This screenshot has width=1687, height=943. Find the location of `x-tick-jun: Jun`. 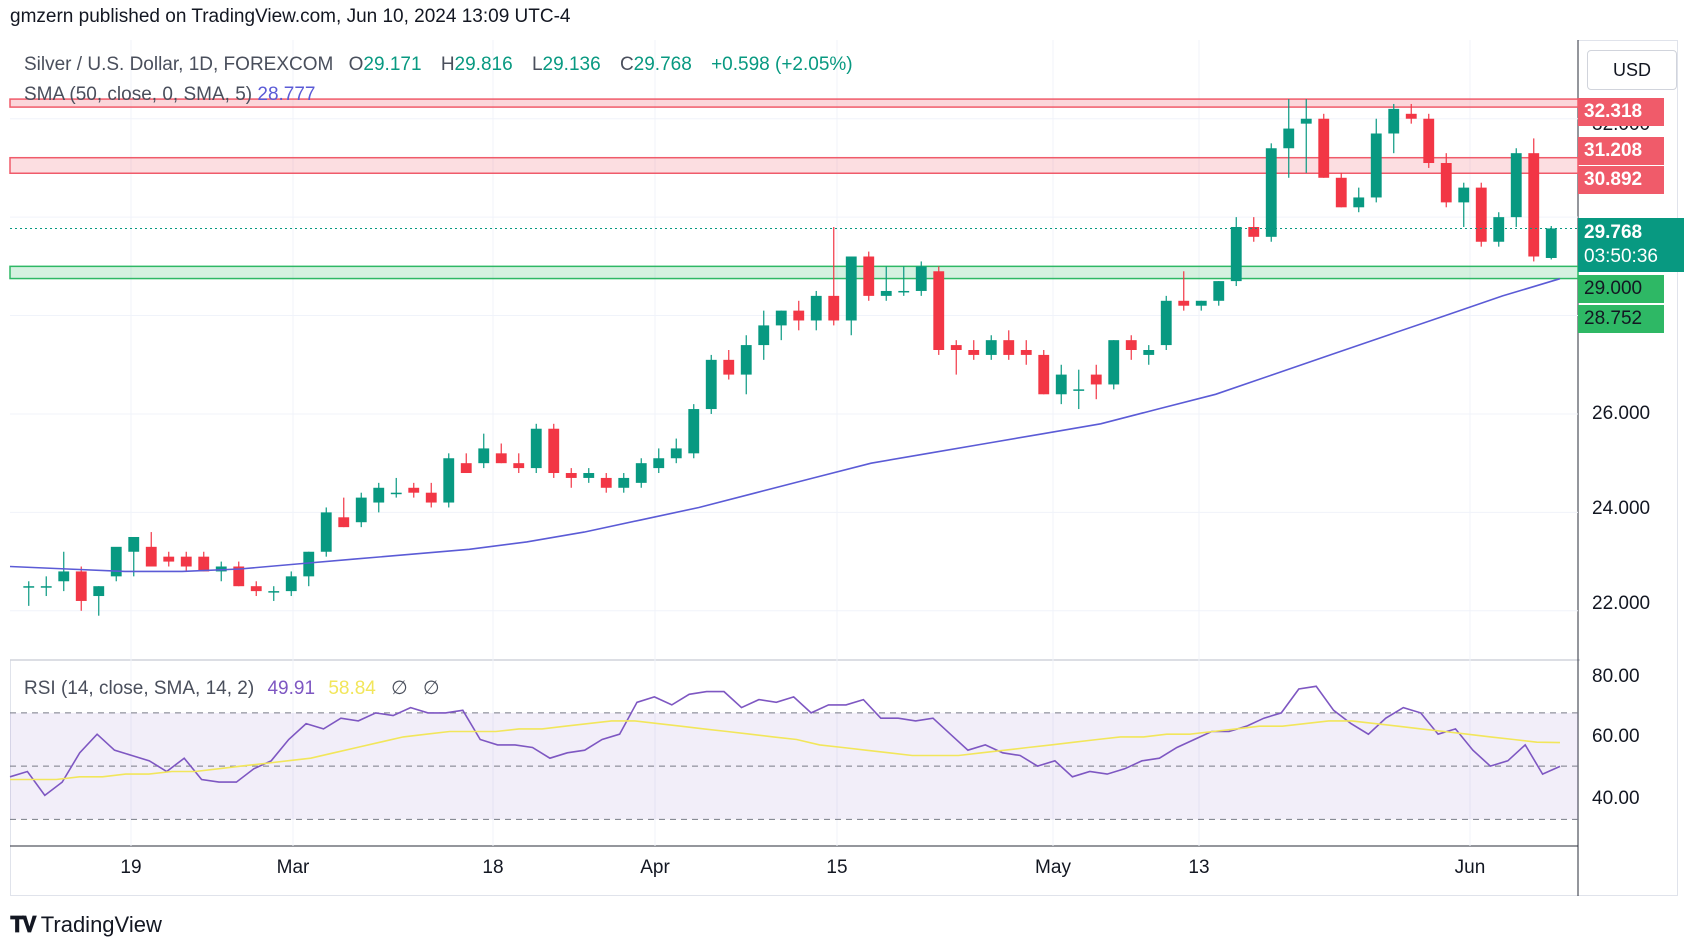

x-tick-jun: Jun is located at coordinates (1470, 867).